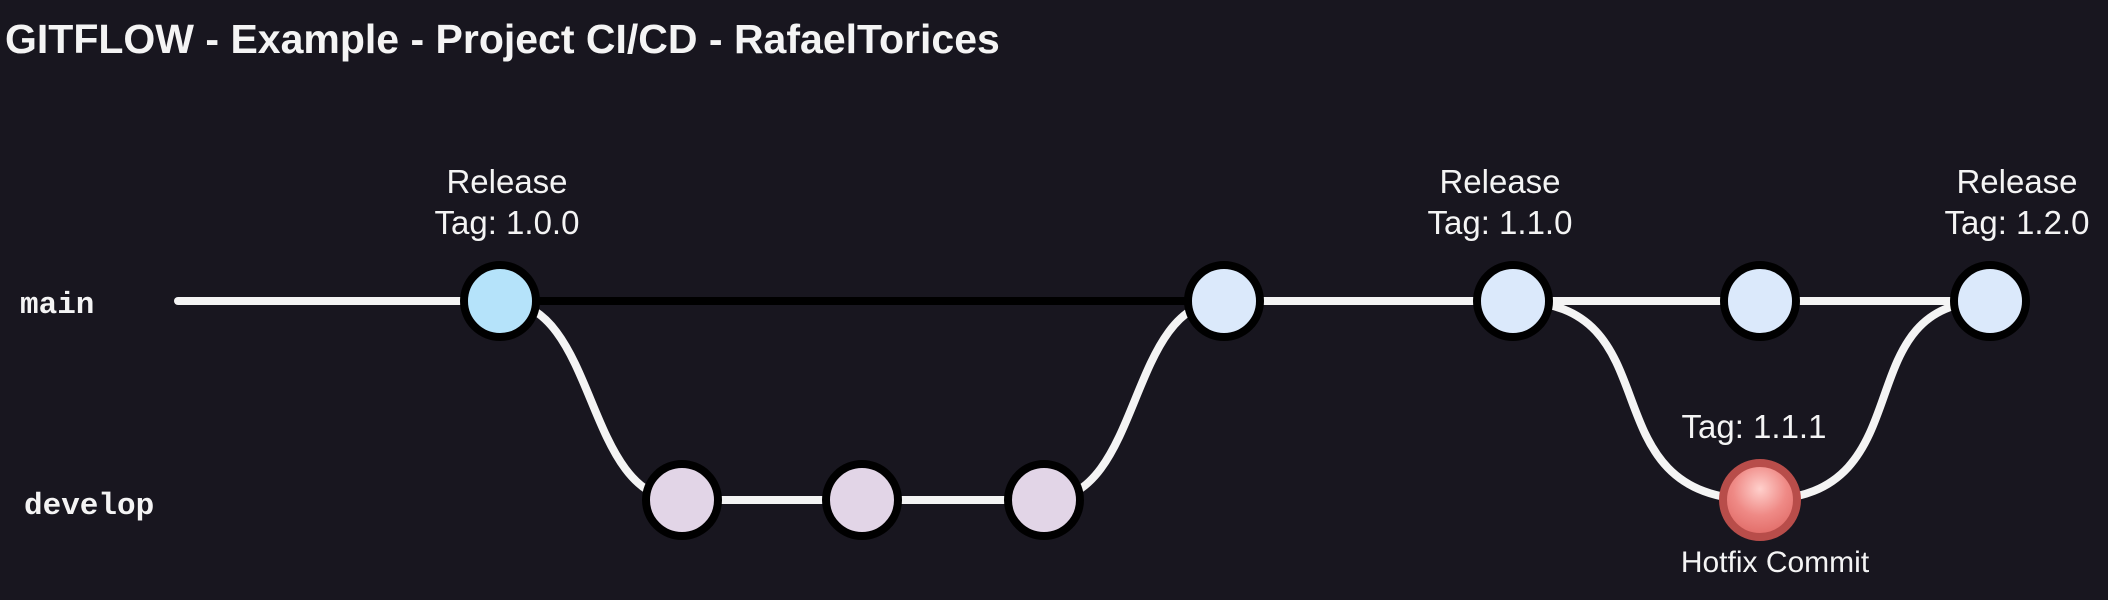 The image size is (2108, 600). Describe the element at coordinates (591, 400) in the screenshot. I see `develop-fork-curve` at that location.